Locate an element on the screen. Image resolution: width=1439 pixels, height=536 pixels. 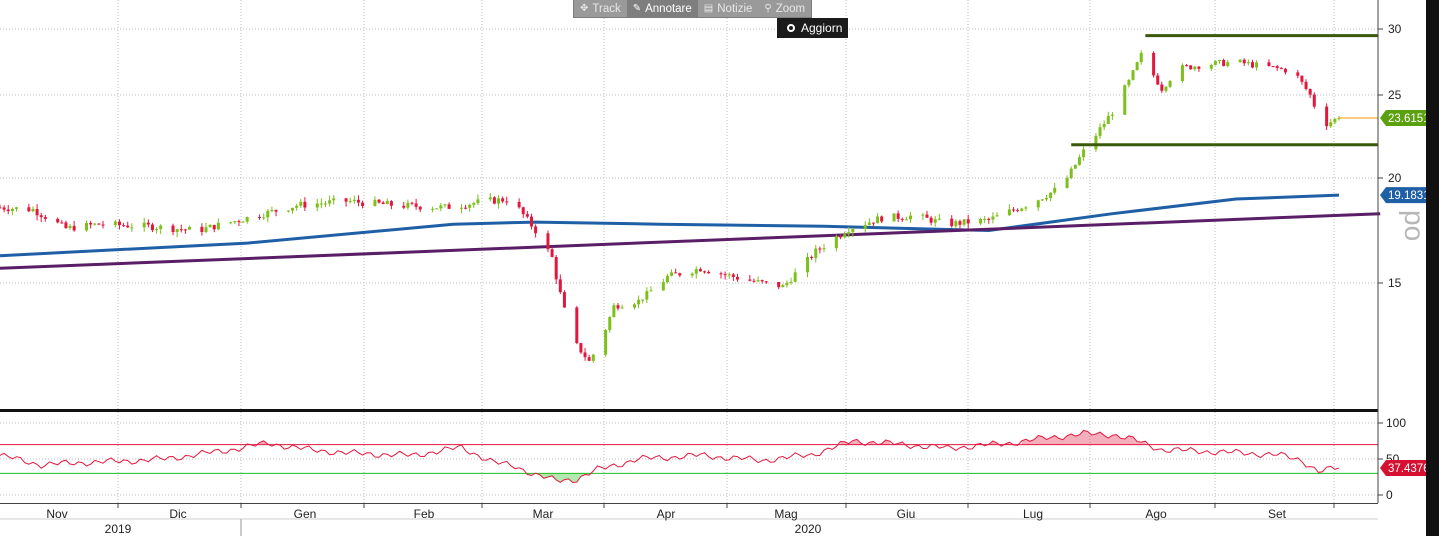
scrollbar-edge is located at coordinates (1432, 268).